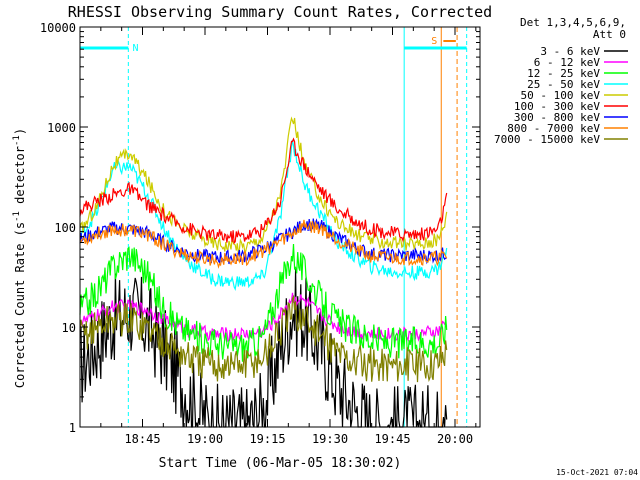  Describe the element at coordinates (567, 62) in the screenshot. I see `legend-label: 6 - 12 keV` at that location.